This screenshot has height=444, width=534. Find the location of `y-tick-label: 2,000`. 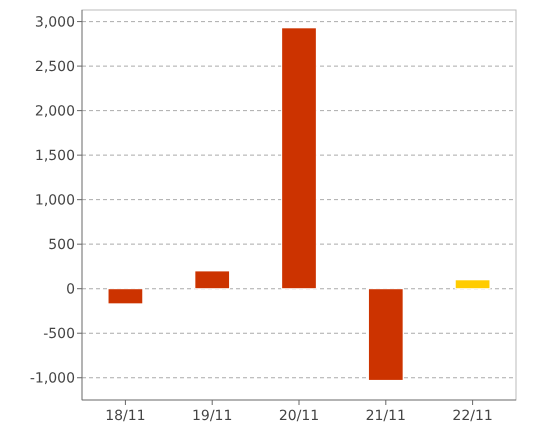

y-tick-label: 2,000 is located at coordinates (54, 112).